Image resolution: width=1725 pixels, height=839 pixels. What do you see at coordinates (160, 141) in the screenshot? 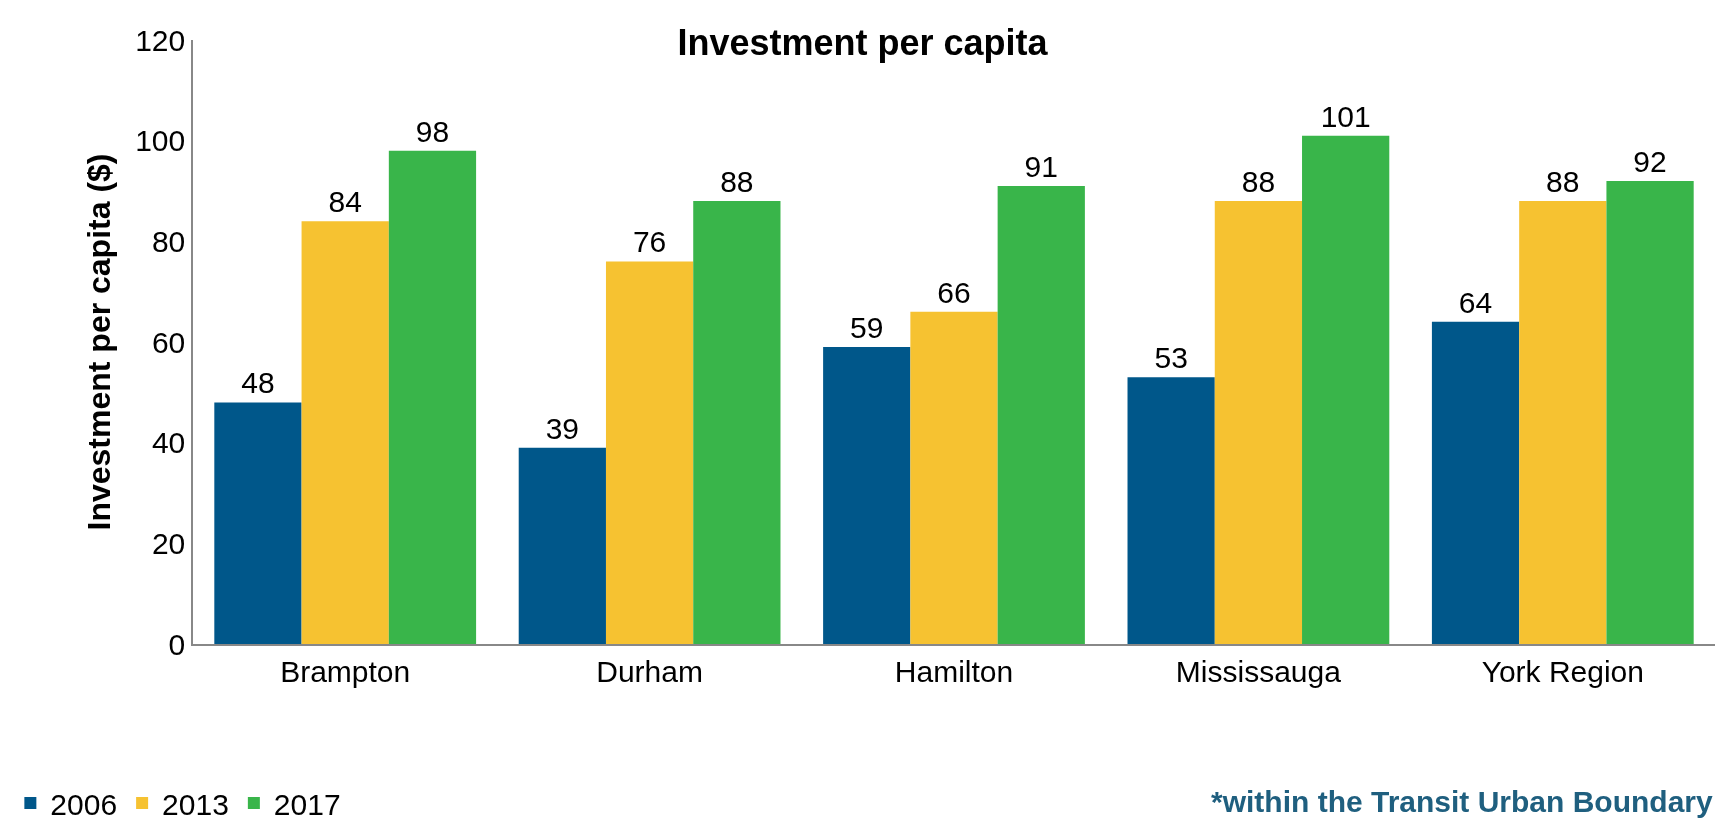
I see `y-tick-label: 100` at bounding box center [160, 141].